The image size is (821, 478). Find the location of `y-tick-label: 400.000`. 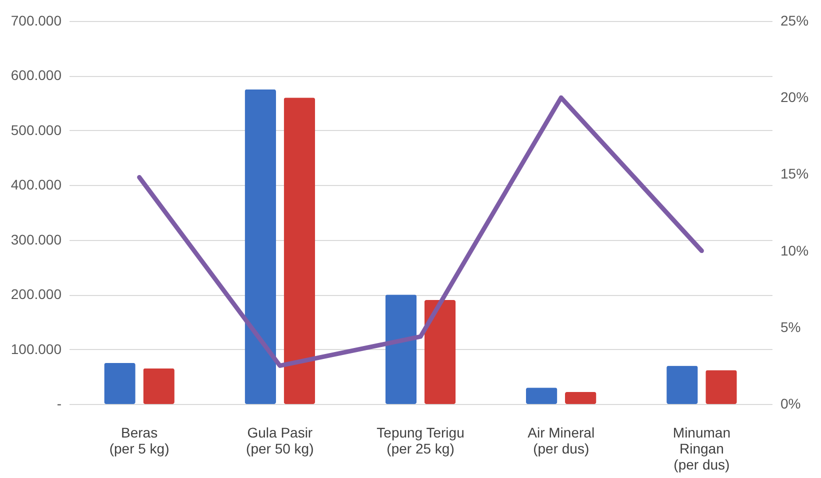

y-tick-label: 400.000 is located at coordinates (36, 184).